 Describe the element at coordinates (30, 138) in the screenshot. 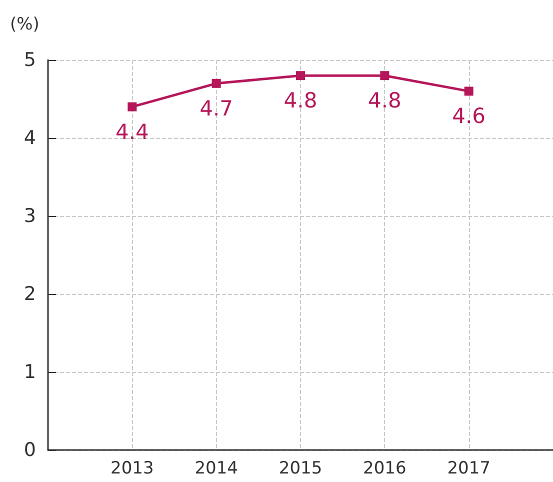

I see `y-tick-label: 4` at that location.